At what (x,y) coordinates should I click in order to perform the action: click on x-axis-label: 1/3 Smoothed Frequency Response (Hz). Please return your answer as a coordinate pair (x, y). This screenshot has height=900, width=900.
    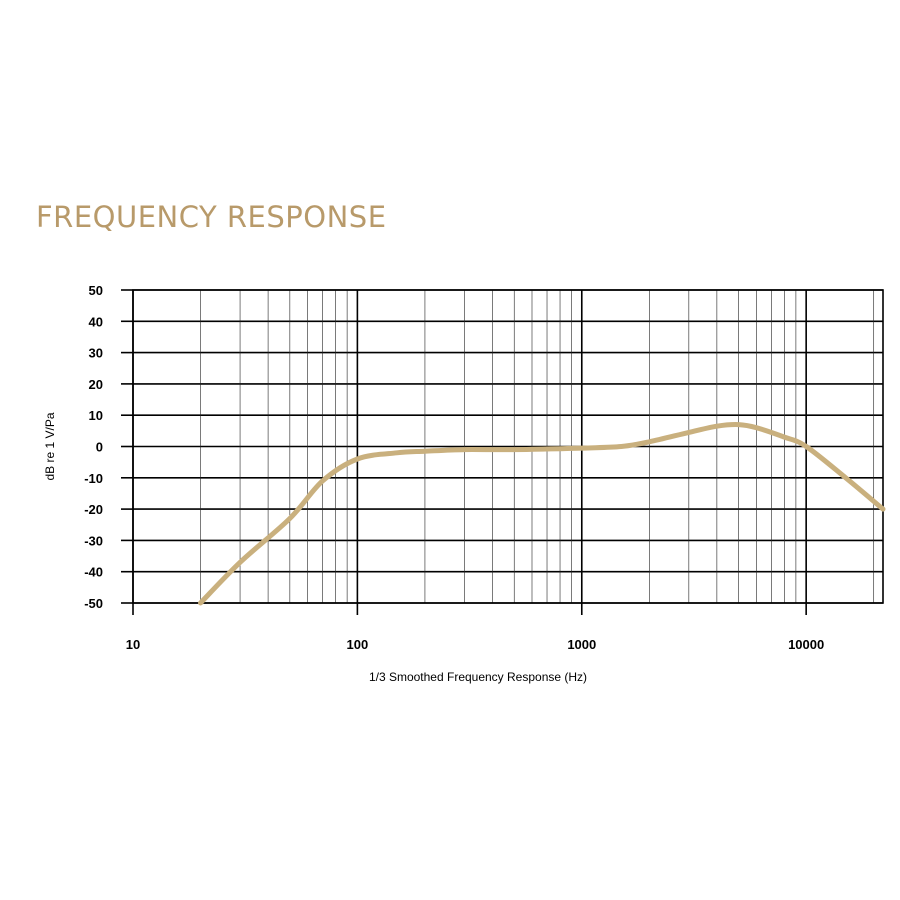
    Looking at the image, I should click on (478, 677).